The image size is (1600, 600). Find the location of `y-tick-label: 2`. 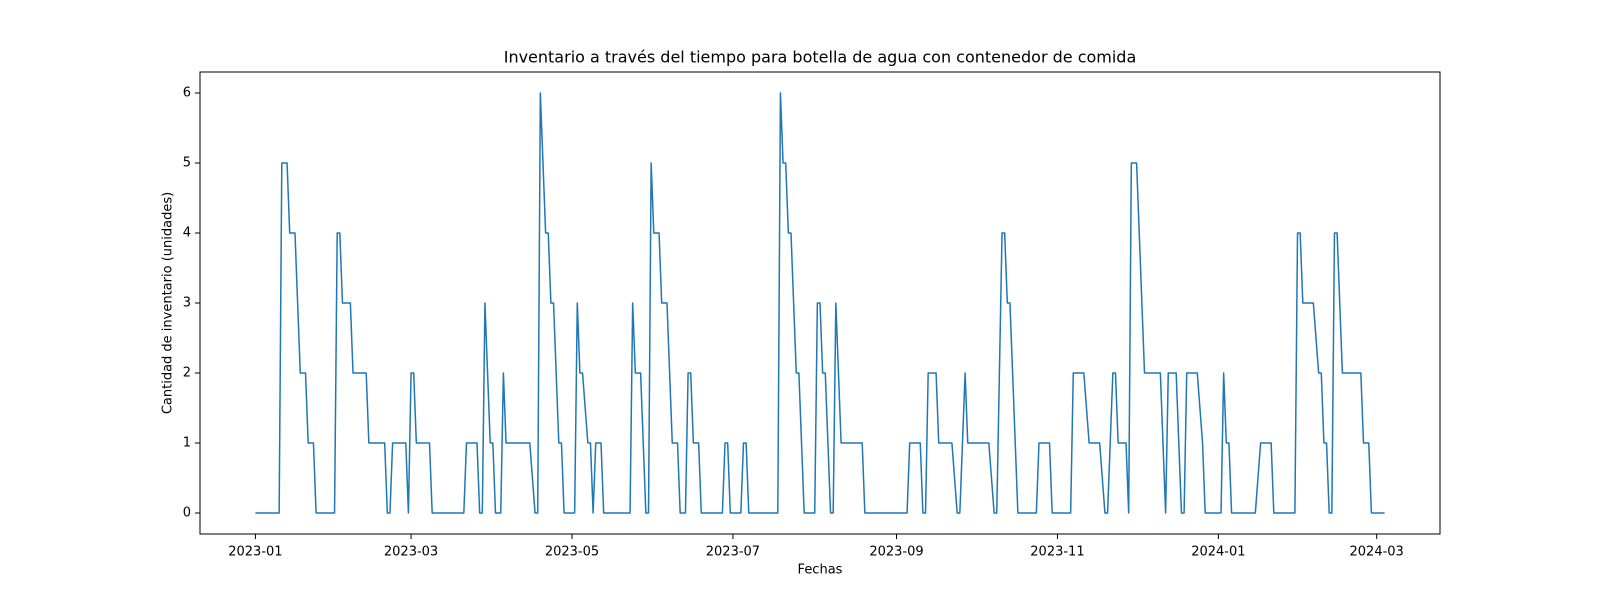

y-tick-label: 2 is located at coordinates (187, 373).